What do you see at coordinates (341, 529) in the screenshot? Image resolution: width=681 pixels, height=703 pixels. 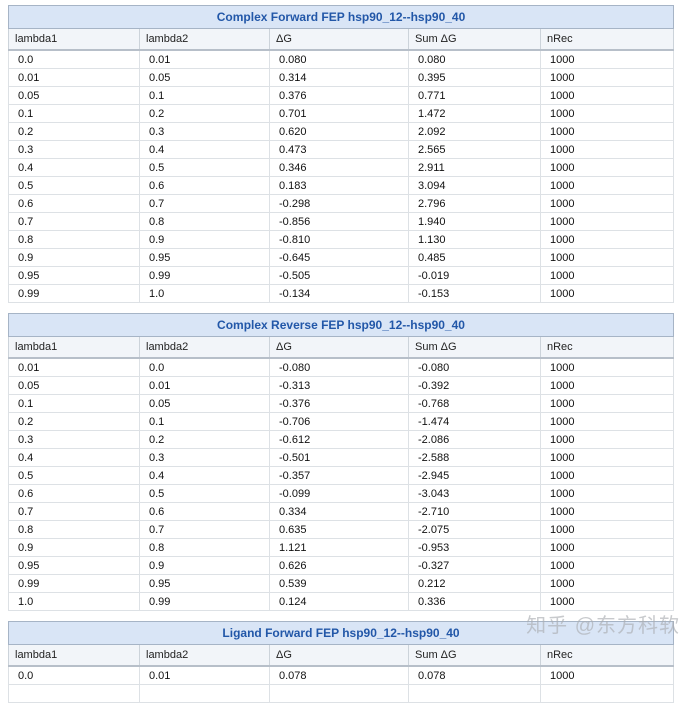 I see `table-row: 0.8 0.7 0.635 -2.075 1000` at bounding box center [341, 529].